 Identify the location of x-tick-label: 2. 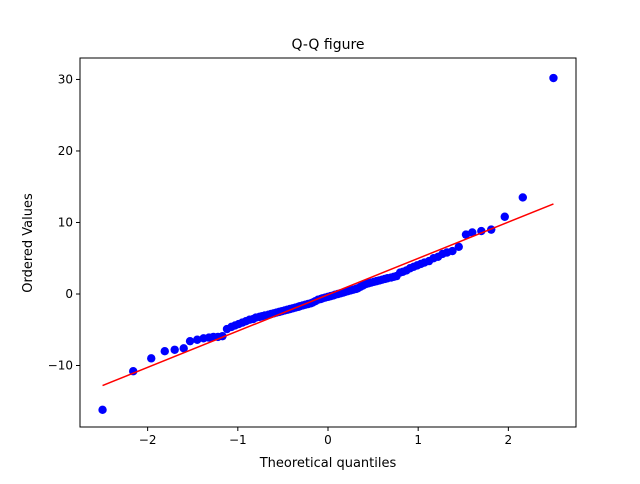
(509, 440).